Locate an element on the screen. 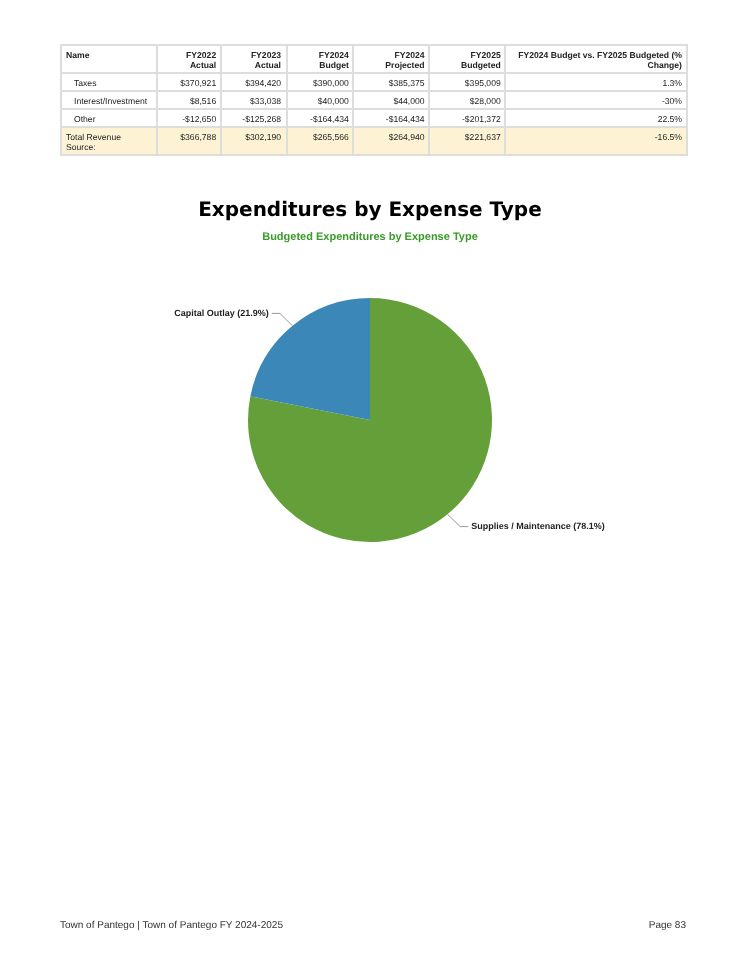 This screenshot has width=740, height=960. chart-title: Expenditures by Expense Type is located at coordinates (370, 211).